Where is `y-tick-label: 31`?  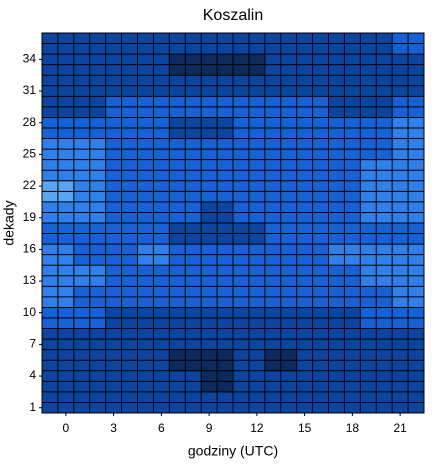
y-tick-label: 31 is located at coordinates (30, 90).